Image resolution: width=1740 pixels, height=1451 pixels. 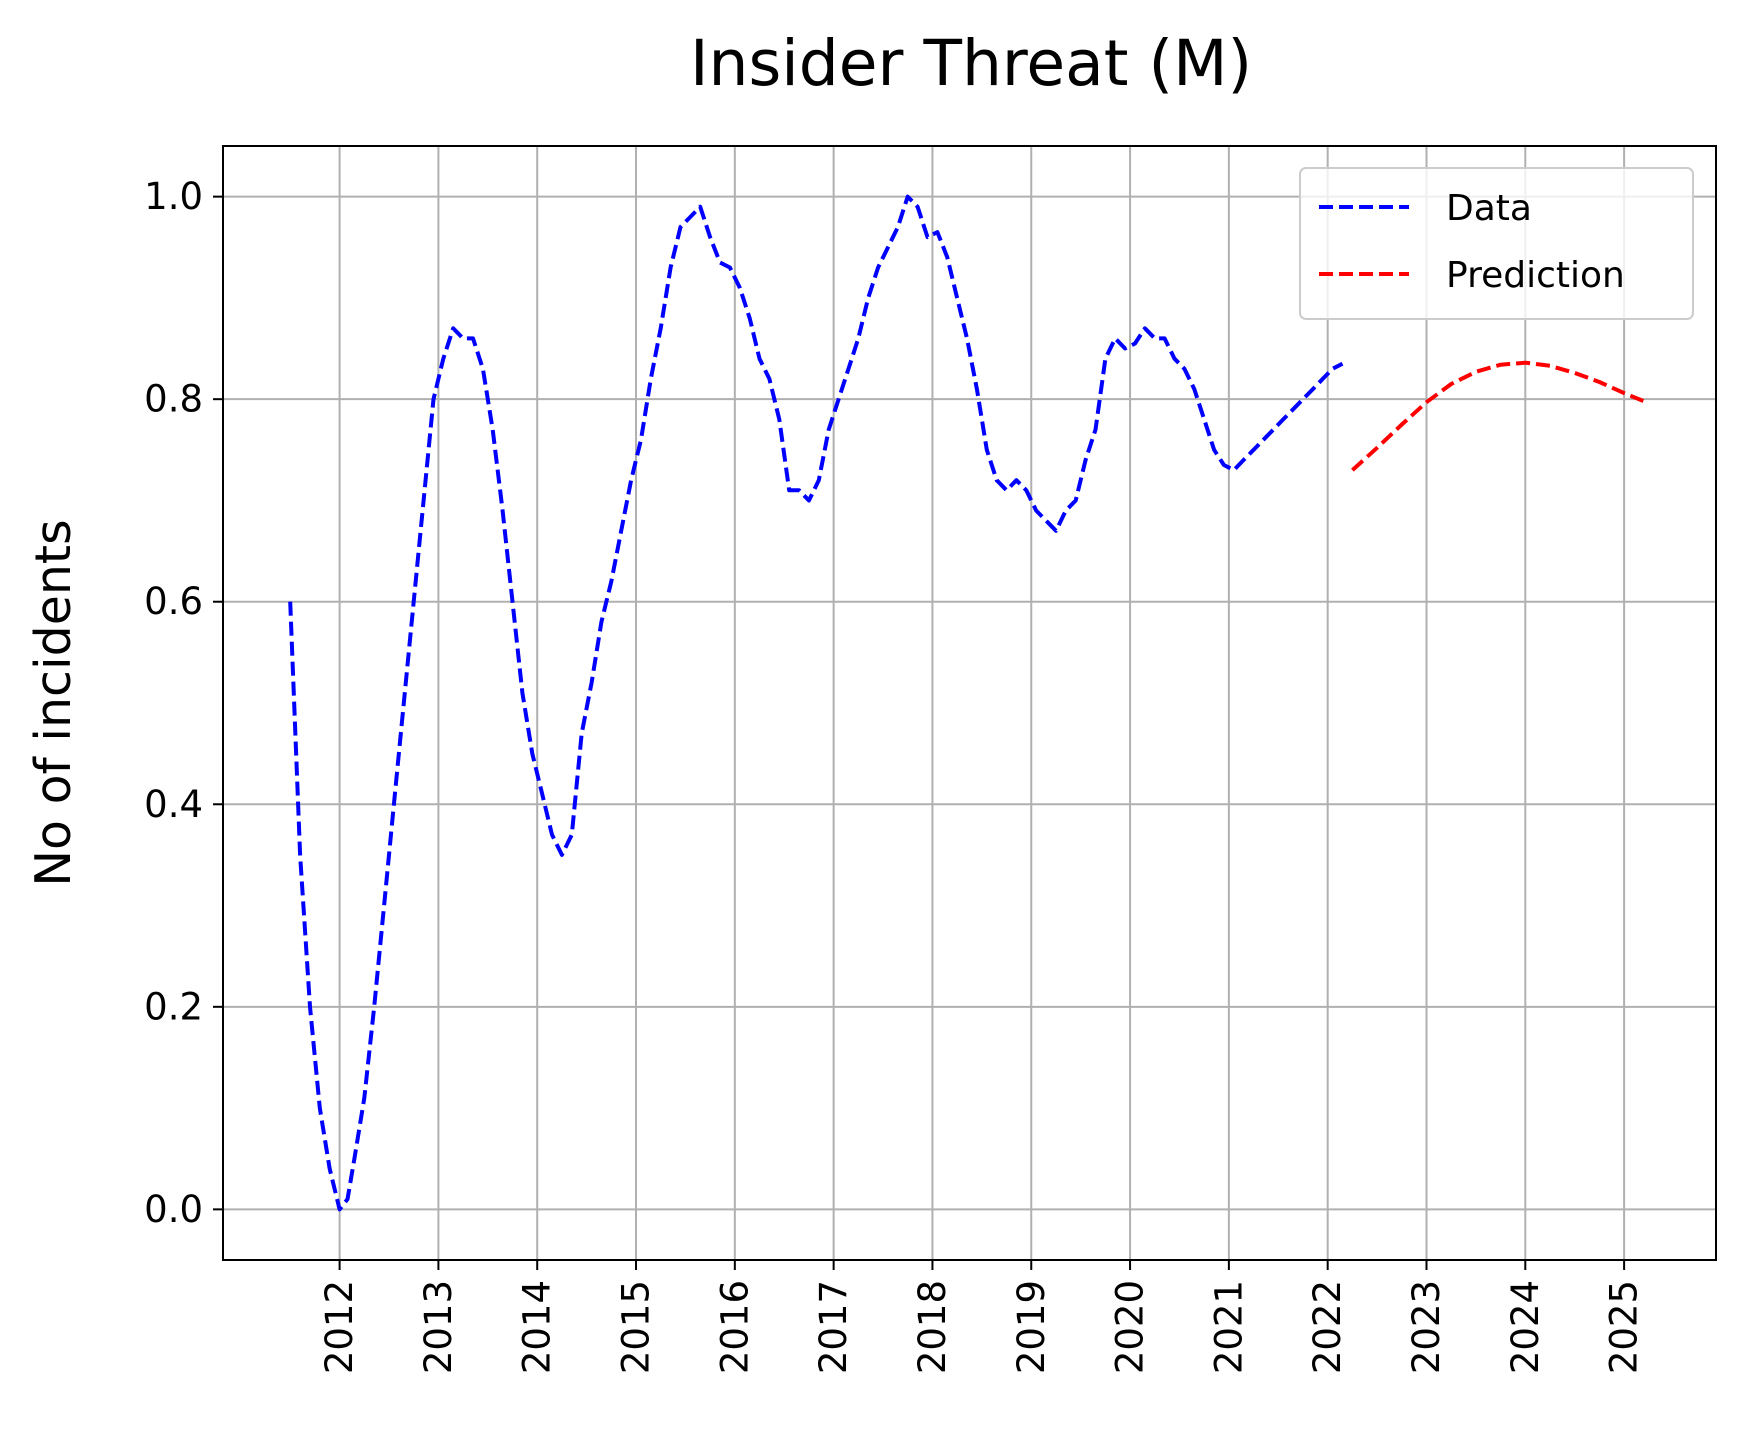 What do you see at coordinates (1426, 1327) in the screenshot?
I see `x-tick-label: 2023` at bounding box center [1426, 1327].